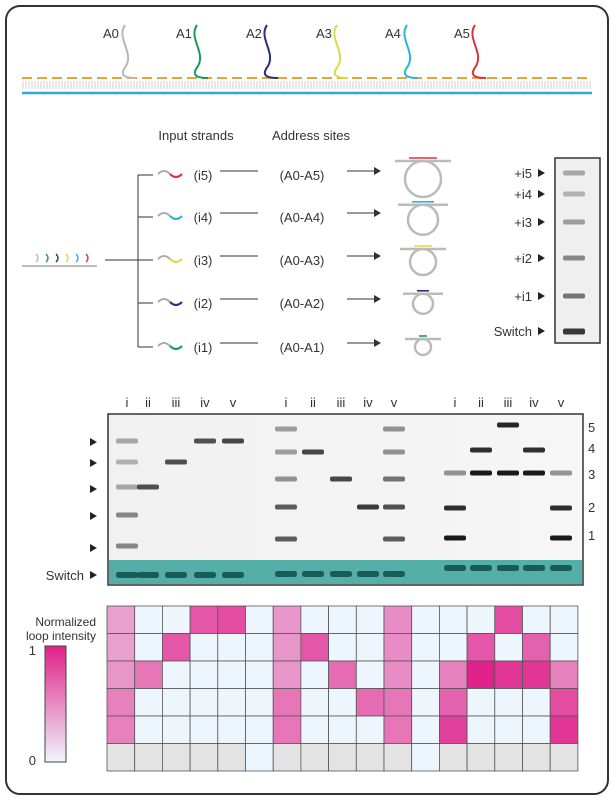 The image size is (614, 800). I want to click on ladder-band, so click(574, 194).